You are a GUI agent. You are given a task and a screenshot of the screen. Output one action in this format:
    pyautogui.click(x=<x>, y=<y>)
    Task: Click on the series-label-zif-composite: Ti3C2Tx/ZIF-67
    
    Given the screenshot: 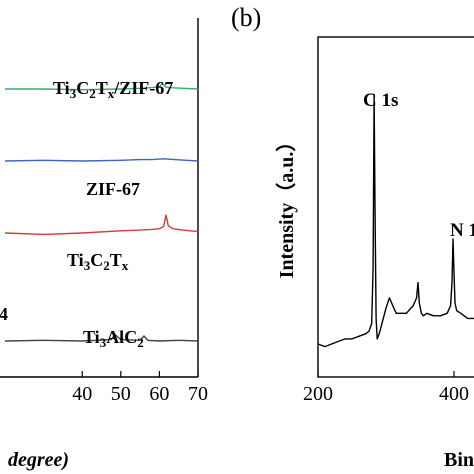 What is the action you would take?
    pyautogui.click(x=113, y=89)
    